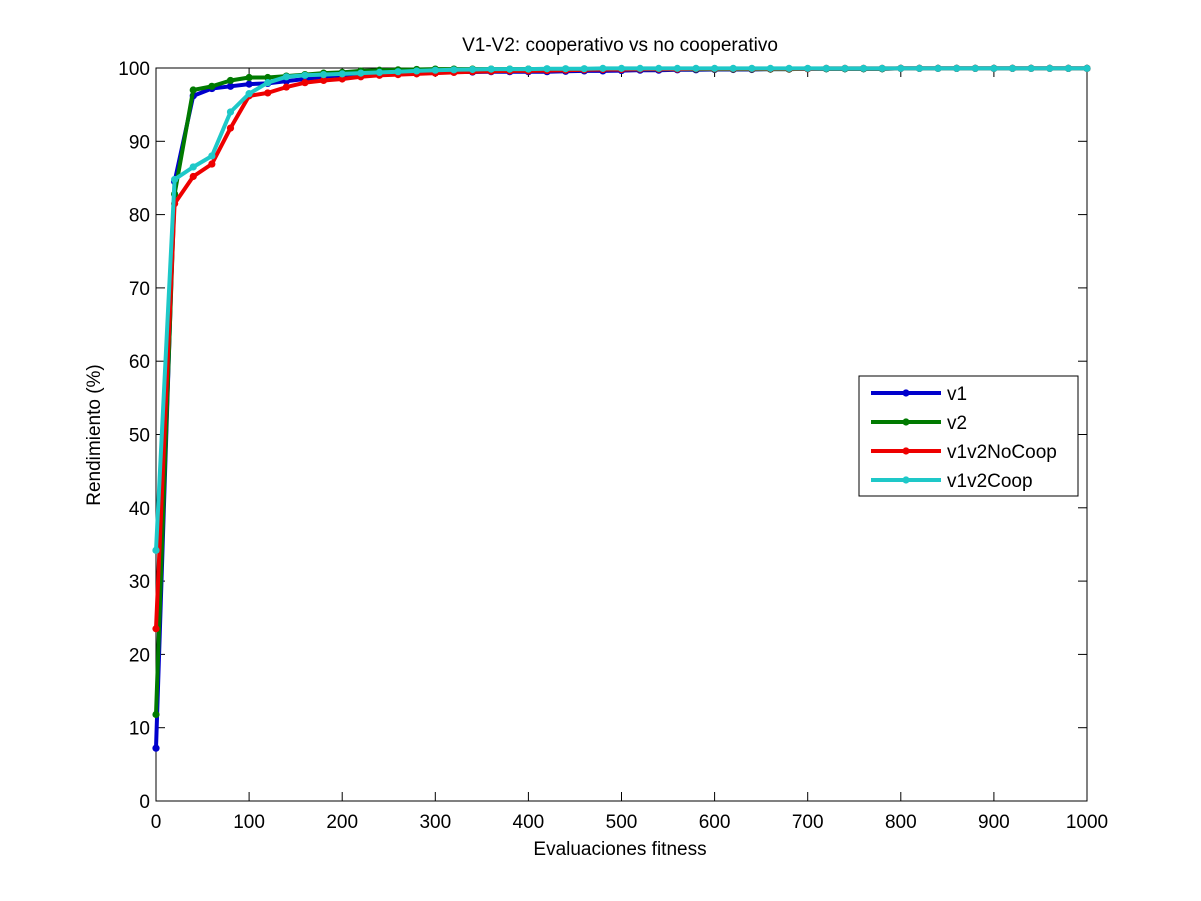 The image size is (1201, 901). I want to click on legend-marker-v2, so click(906, 422).